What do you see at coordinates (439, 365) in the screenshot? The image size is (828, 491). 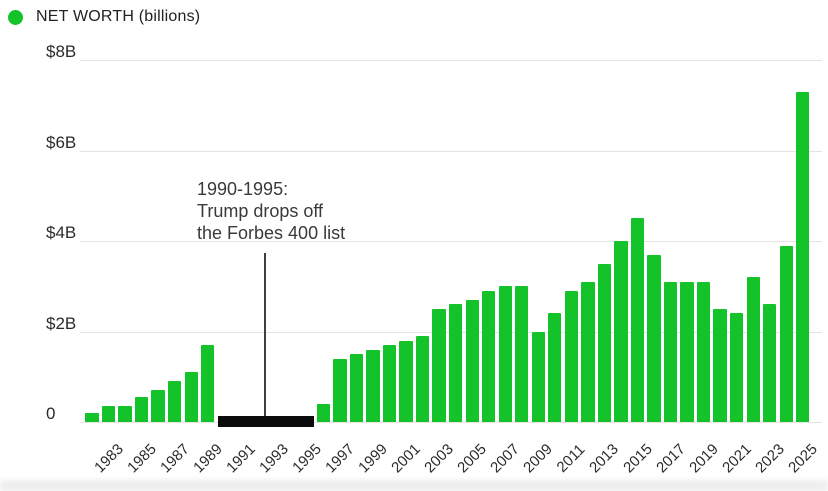 I see `bar-2003` at bounding box center [439, 365].